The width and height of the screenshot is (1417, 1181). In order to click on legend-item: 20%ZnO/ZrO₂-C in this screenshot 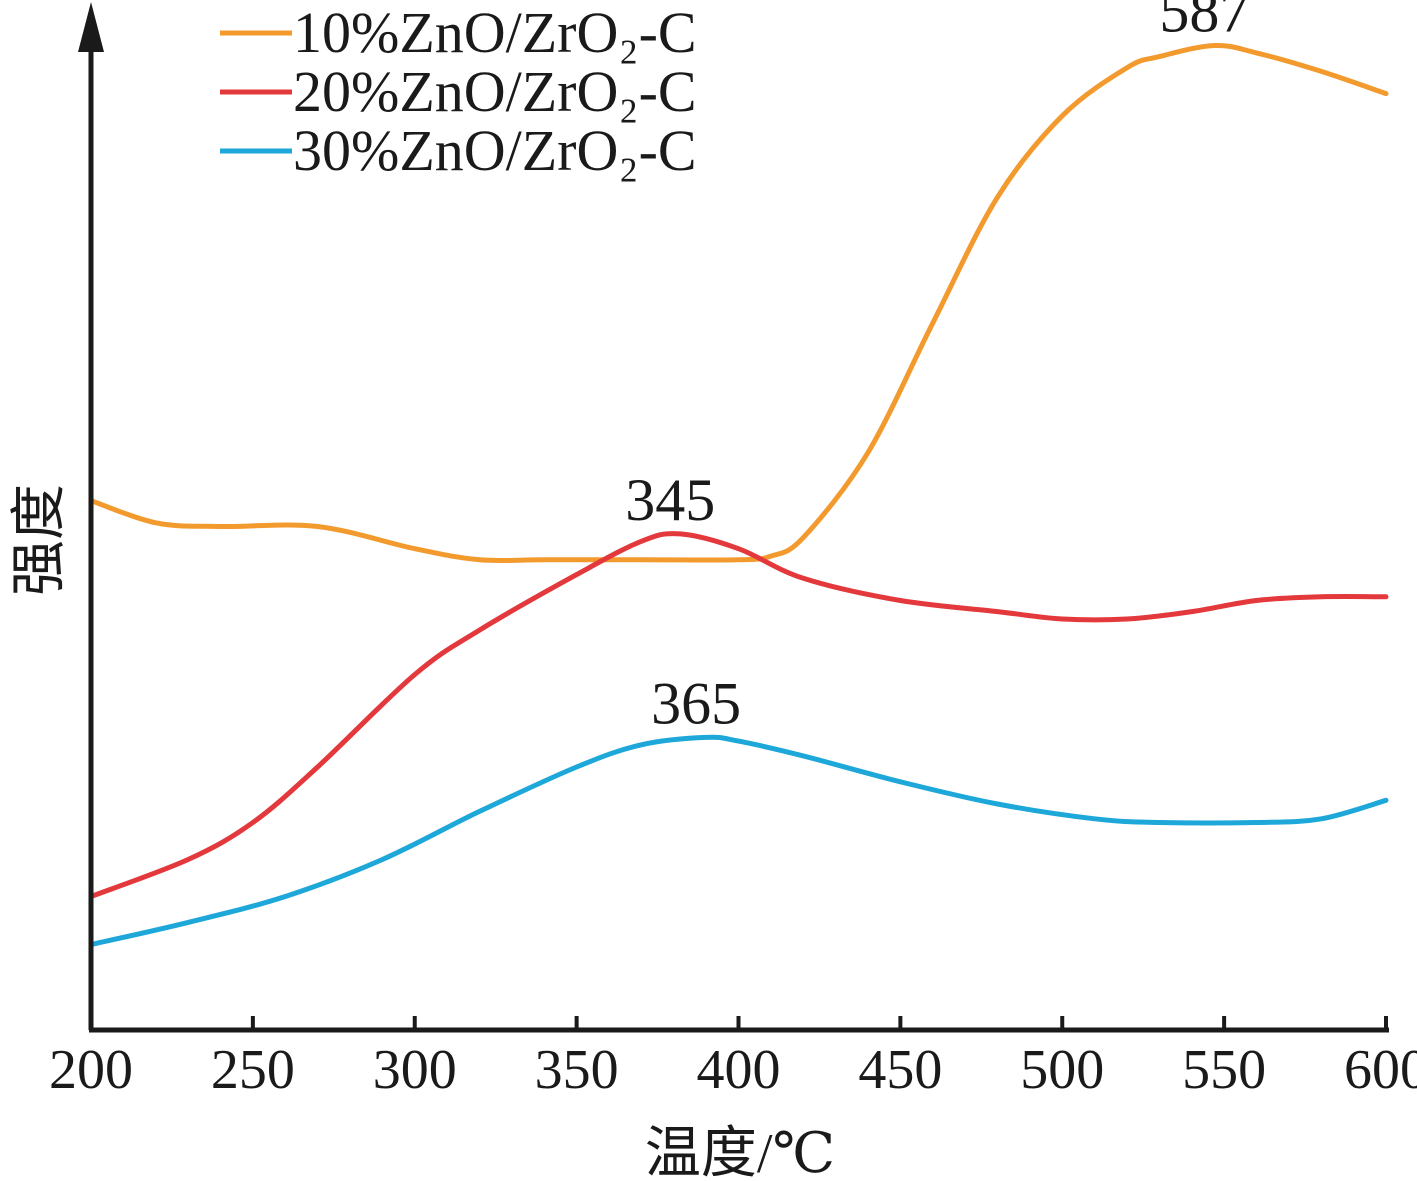, I will do `click(458, 91)`.